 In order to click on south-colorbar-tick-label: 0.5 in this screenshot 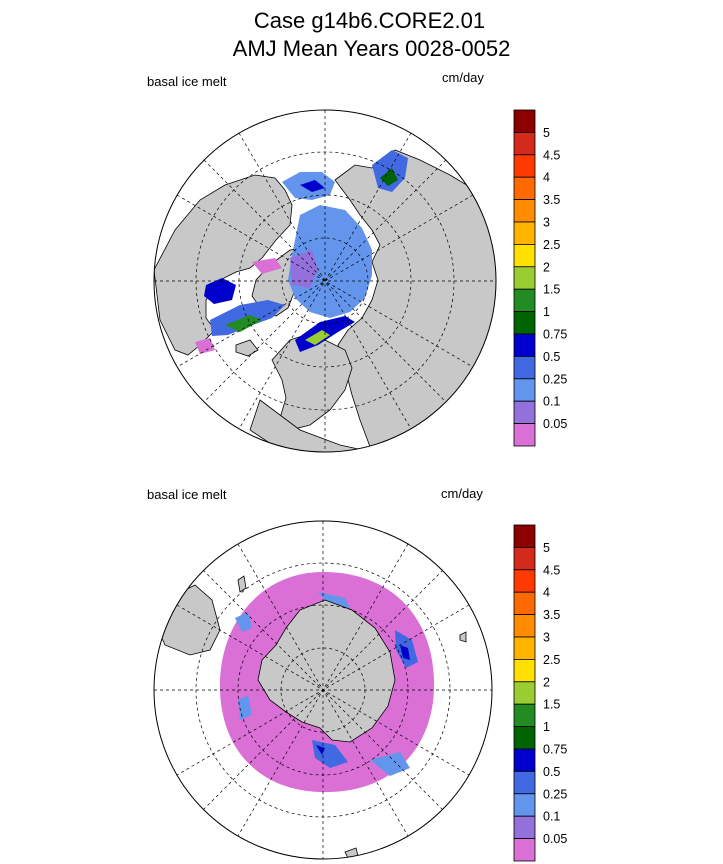, I will do `click(551, 772)`.